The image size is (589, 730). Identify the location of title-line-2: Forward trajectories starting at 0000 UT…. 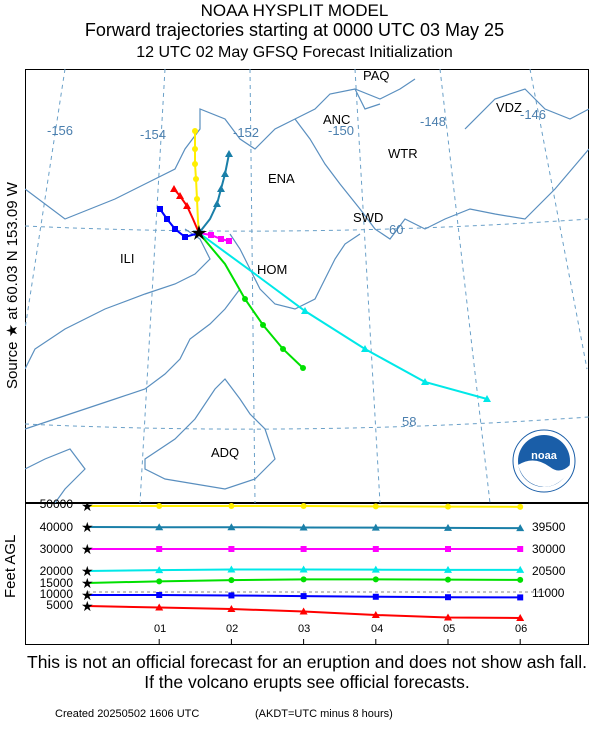
(294, 30).